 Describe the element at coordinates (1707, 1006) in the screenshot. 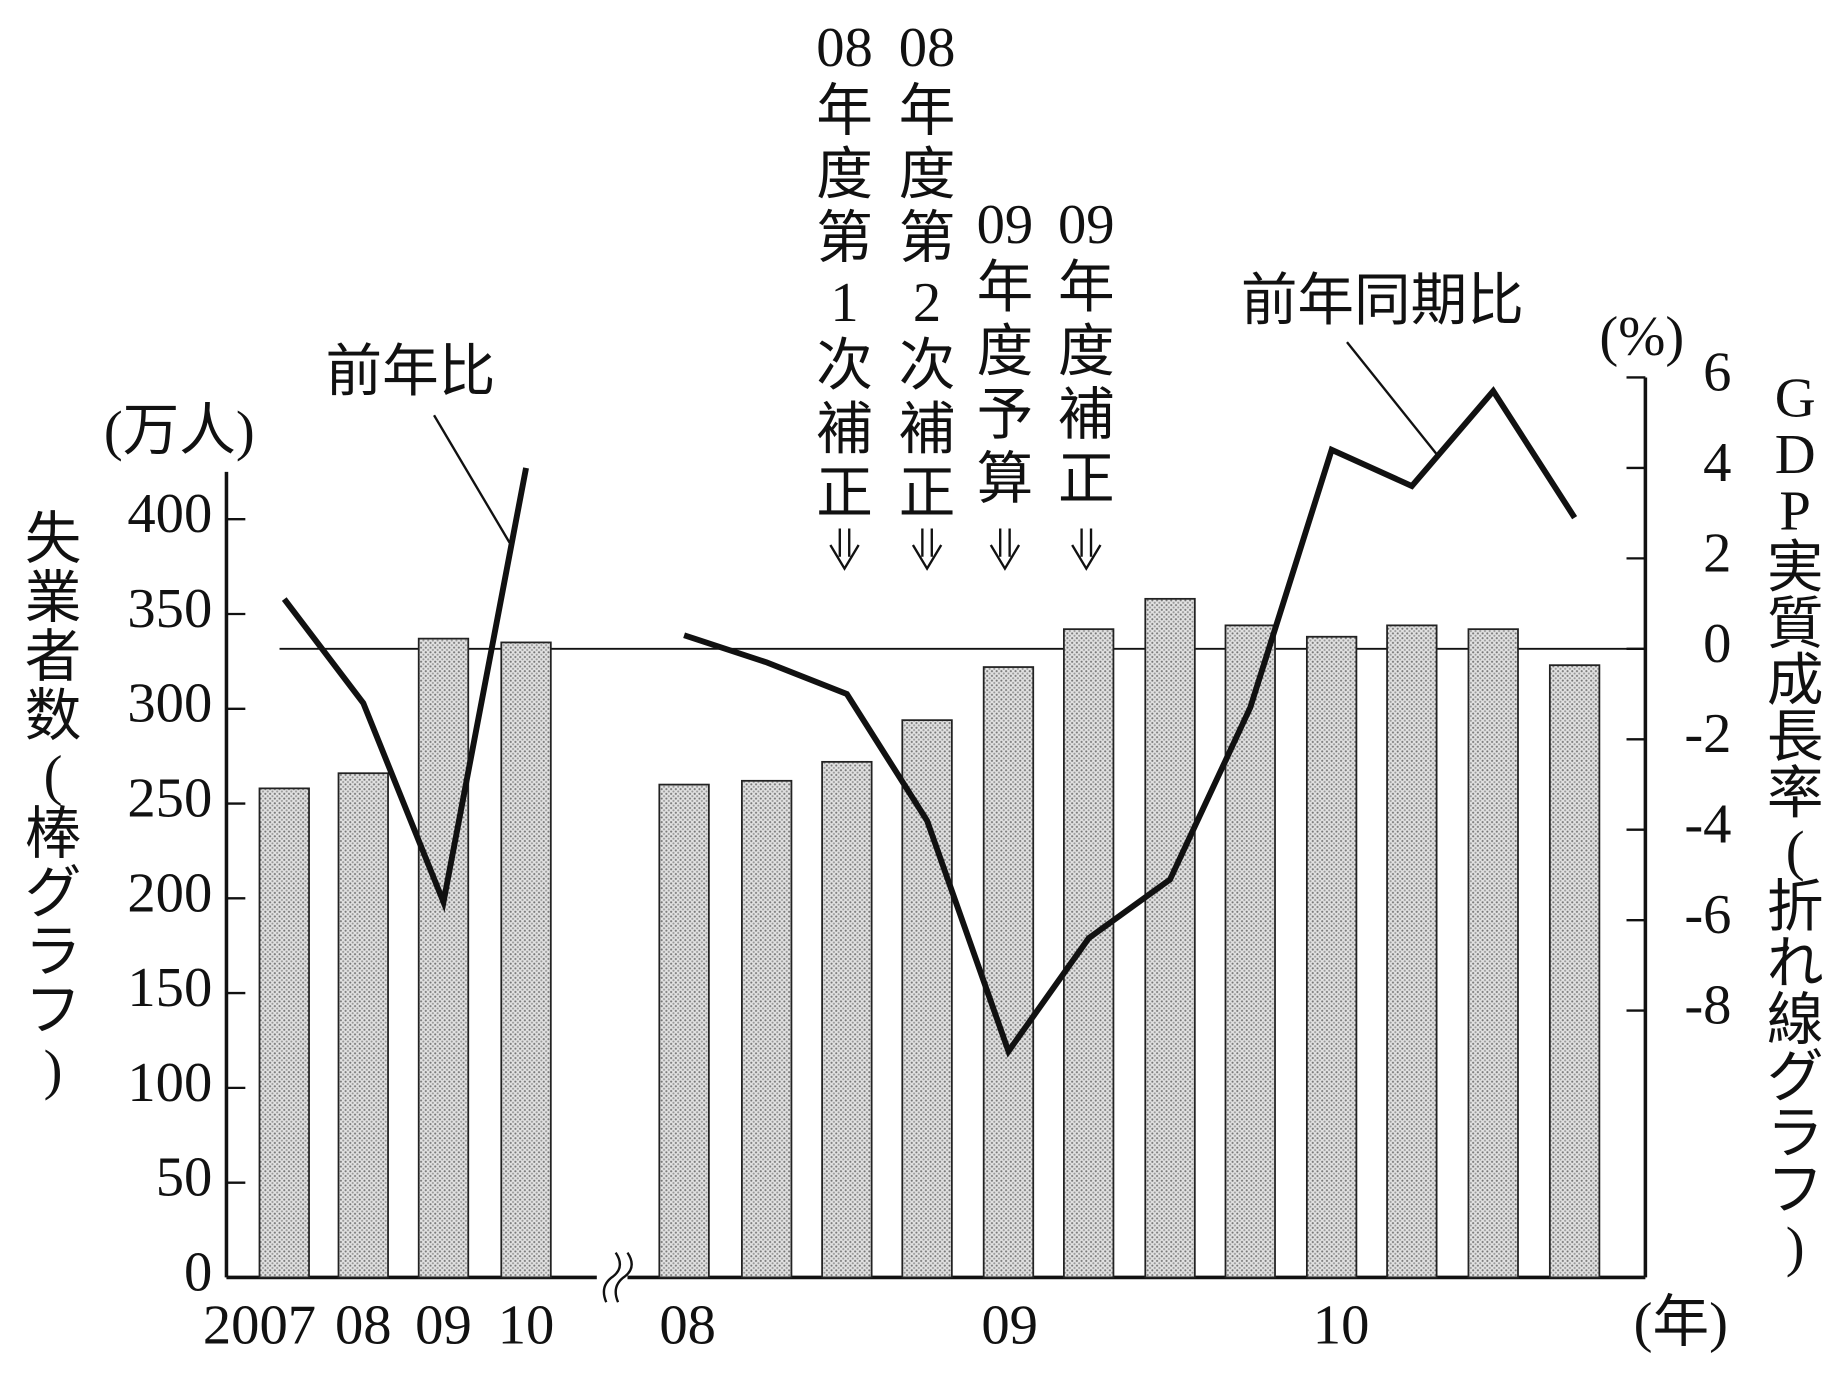

I see `y2-tick-label: -8` at that location.